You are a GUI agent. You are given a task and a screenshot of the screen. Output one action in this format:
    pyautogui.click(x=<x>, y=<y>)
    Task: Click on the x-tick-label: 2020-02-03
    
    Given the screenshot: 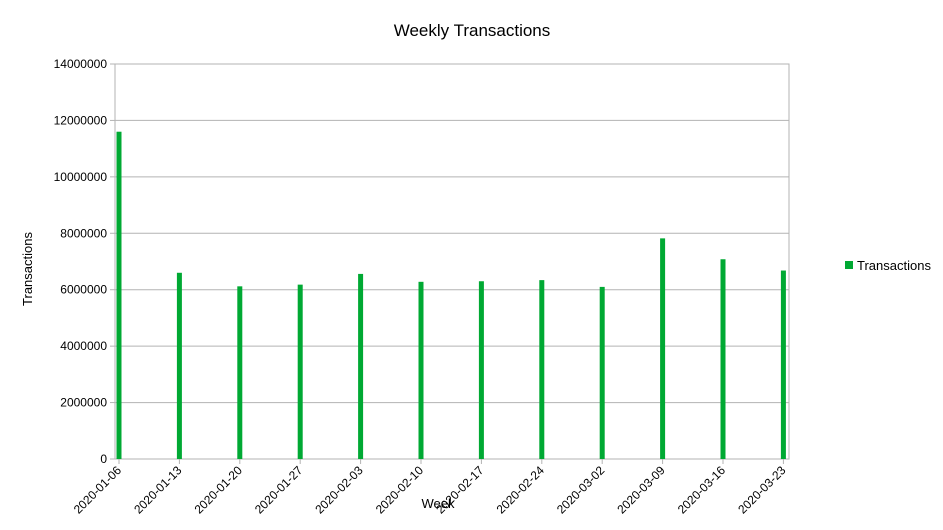 What is the action you would take?
    pyautogui.click(x=339, y=490)
    